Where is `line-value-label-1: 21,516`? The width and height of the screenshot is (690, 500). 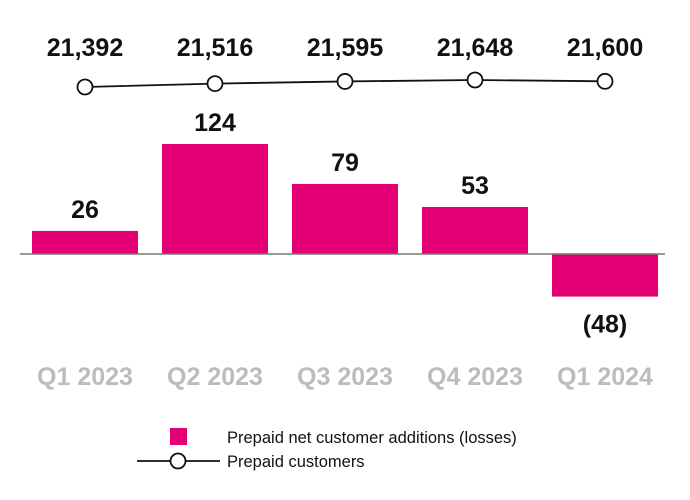
line-value-label-1: 21,516 is located at coordinates (215, 48).